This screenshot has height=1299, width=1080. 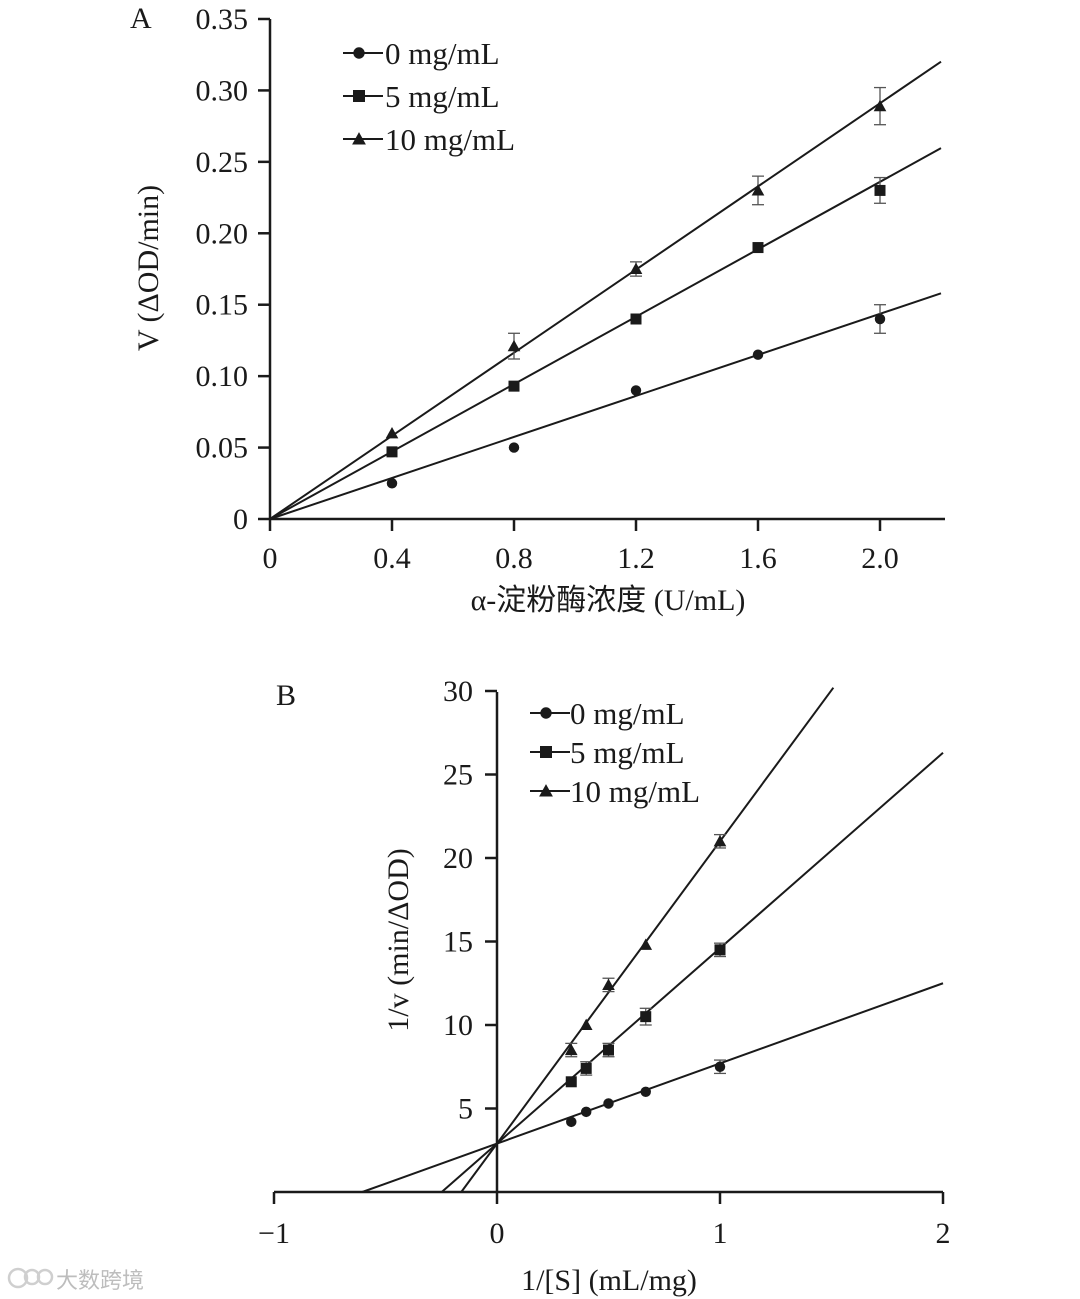 I want to click on y-tick-label: 30, so click(x=458, y=691).